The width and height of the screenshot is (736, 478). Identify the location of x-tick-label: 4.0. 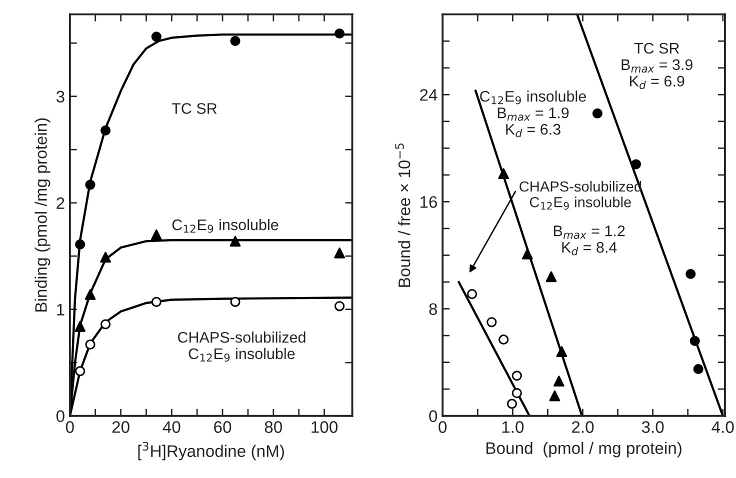
(723, 427).